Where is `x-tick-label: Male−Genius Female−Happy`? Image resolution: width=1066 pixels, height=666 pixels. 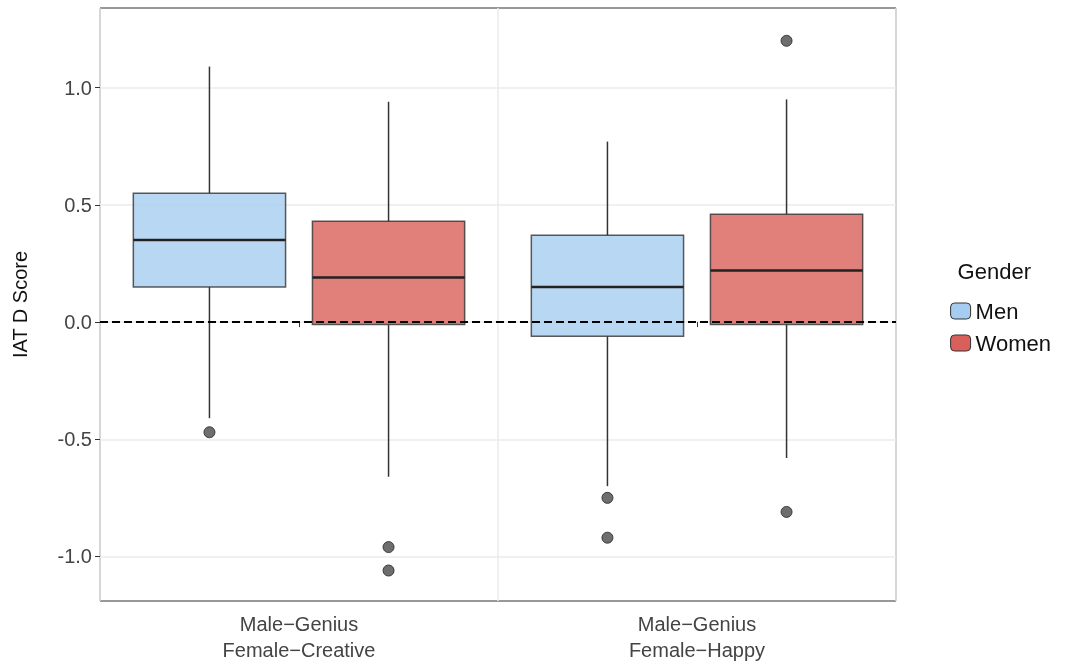 x-tick-label: Male−Genius Female−Happy is located at coordinates (697, 637).